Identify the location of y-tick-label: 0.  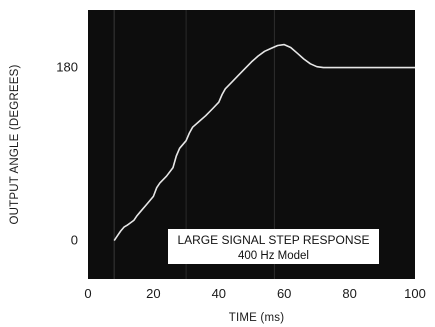
(74, 240).